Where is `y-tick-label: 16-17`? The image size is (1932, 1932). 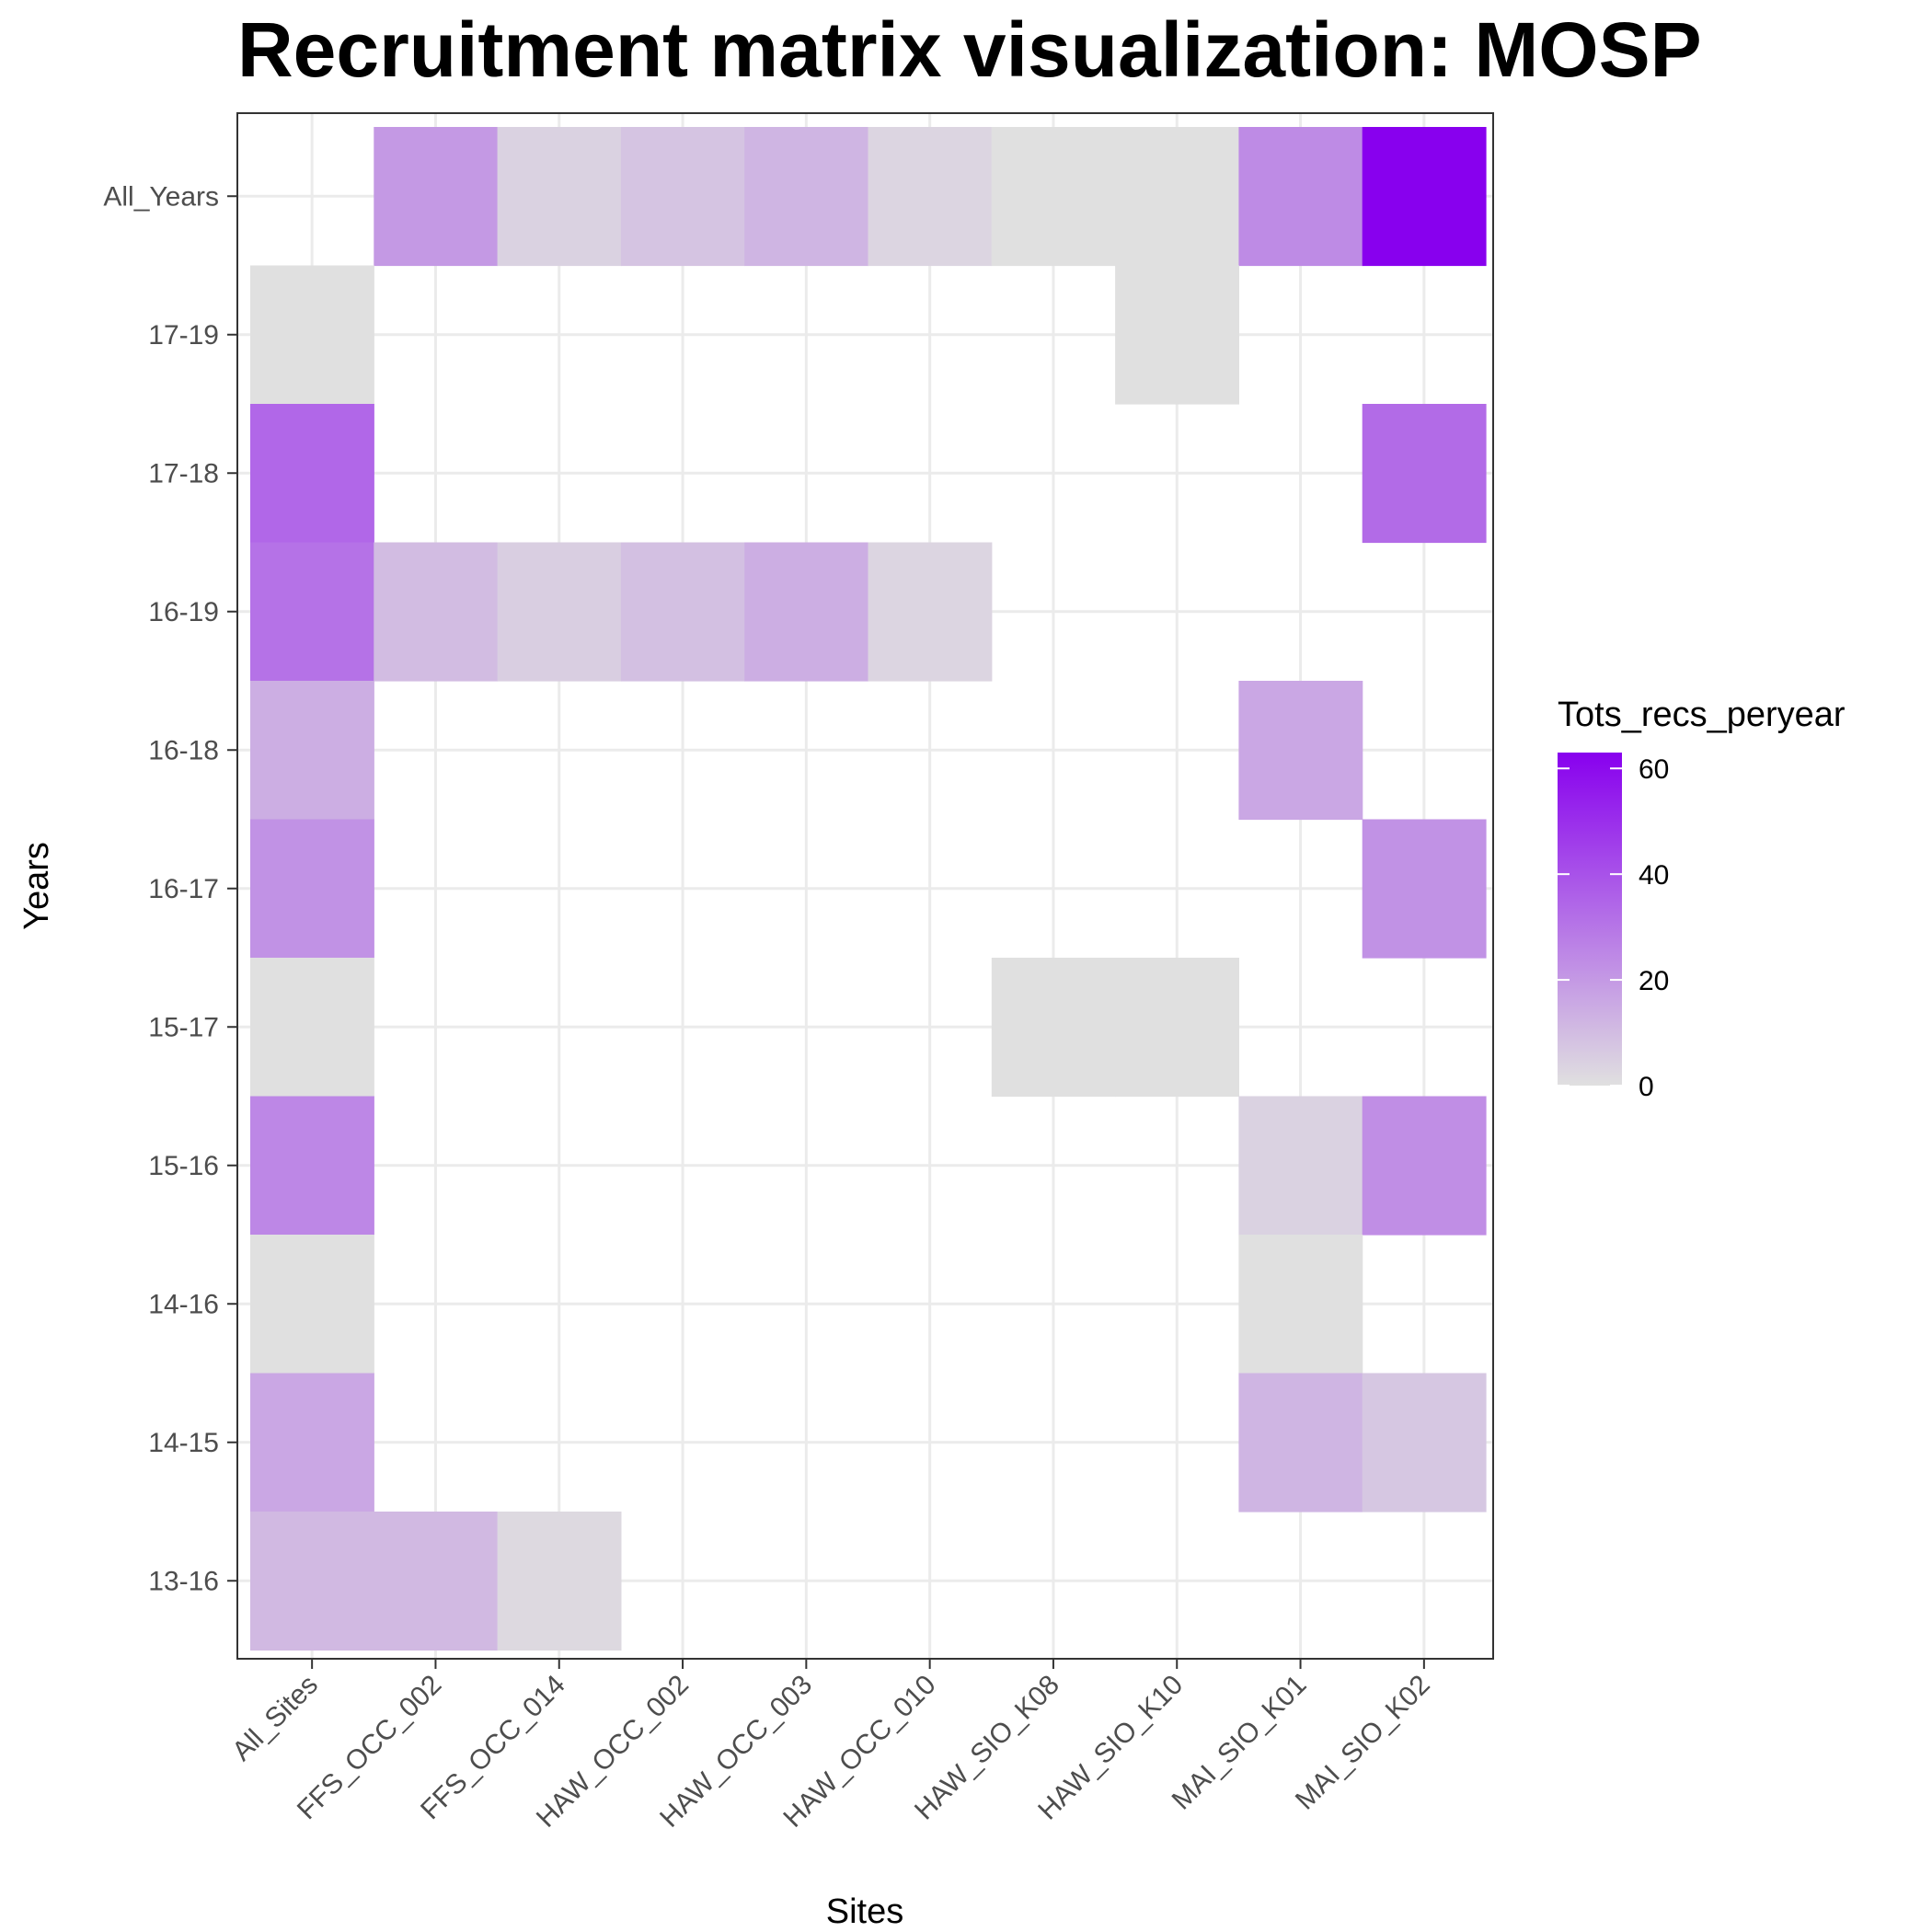 y-tick-label: 16-17 is located at coordinates (183, 889).